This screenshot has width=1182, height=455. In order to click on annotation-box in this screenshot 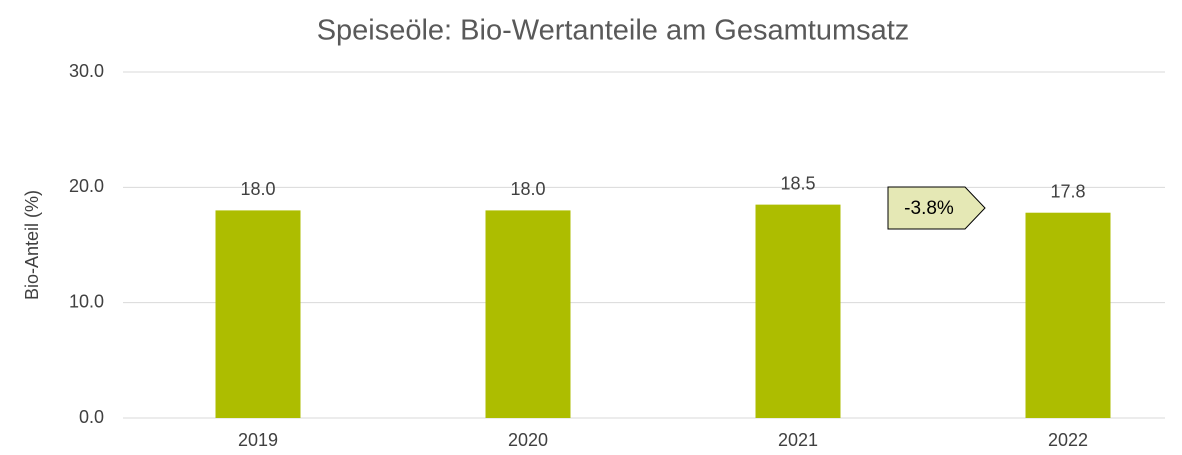, I will do `click(936, 208)`.